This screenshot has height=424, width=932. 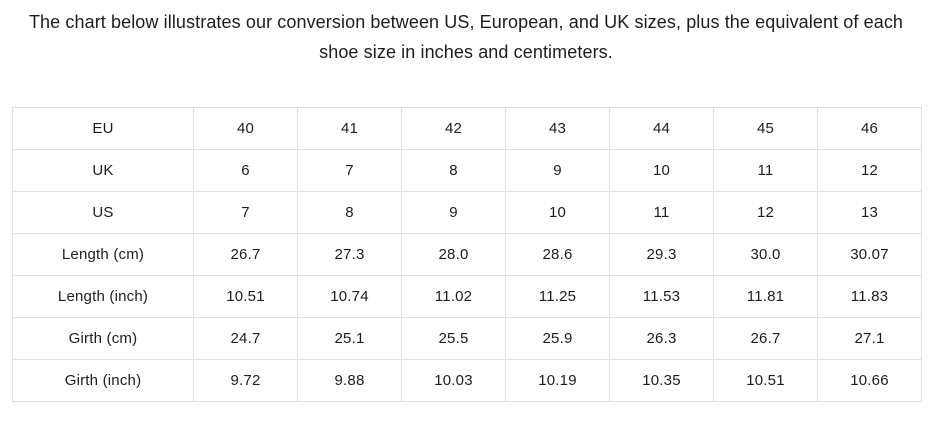 I want to click on table-row: US 7 8 9 10 11 12 13, so click(x=467, y=212).